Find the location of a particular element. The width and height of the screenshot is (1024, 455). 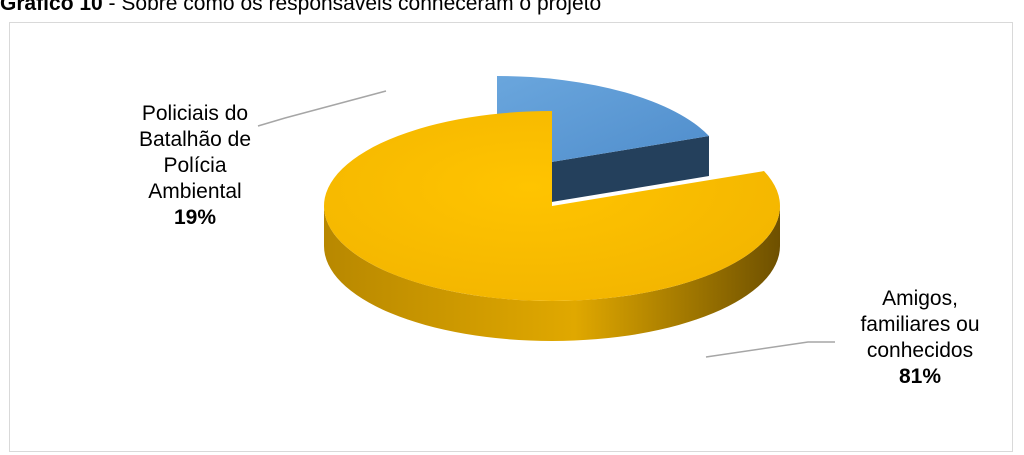

slice-label-line: Polícia is located at coordinates (195, 165).